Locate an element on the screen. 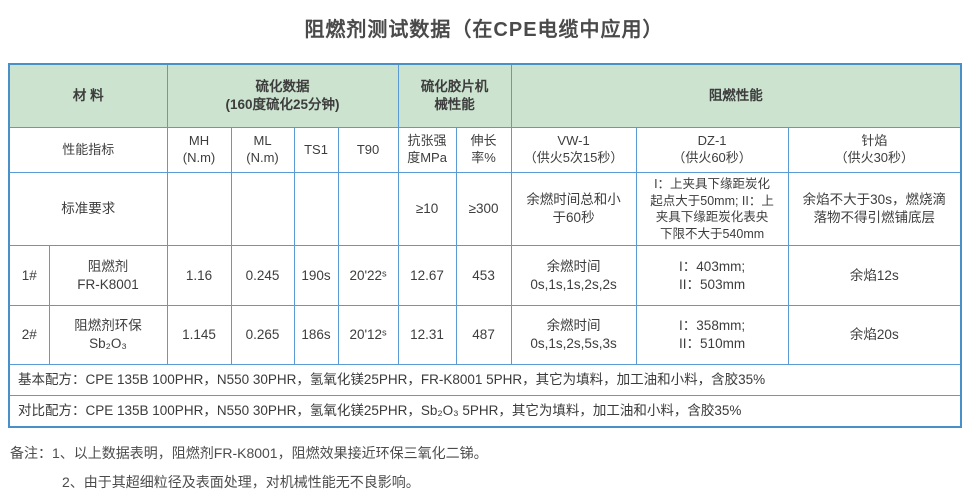 Image resolution: width=968 pixels, height=503 pixels. cell-ts1: 186s is located at coordinates (316, 335).